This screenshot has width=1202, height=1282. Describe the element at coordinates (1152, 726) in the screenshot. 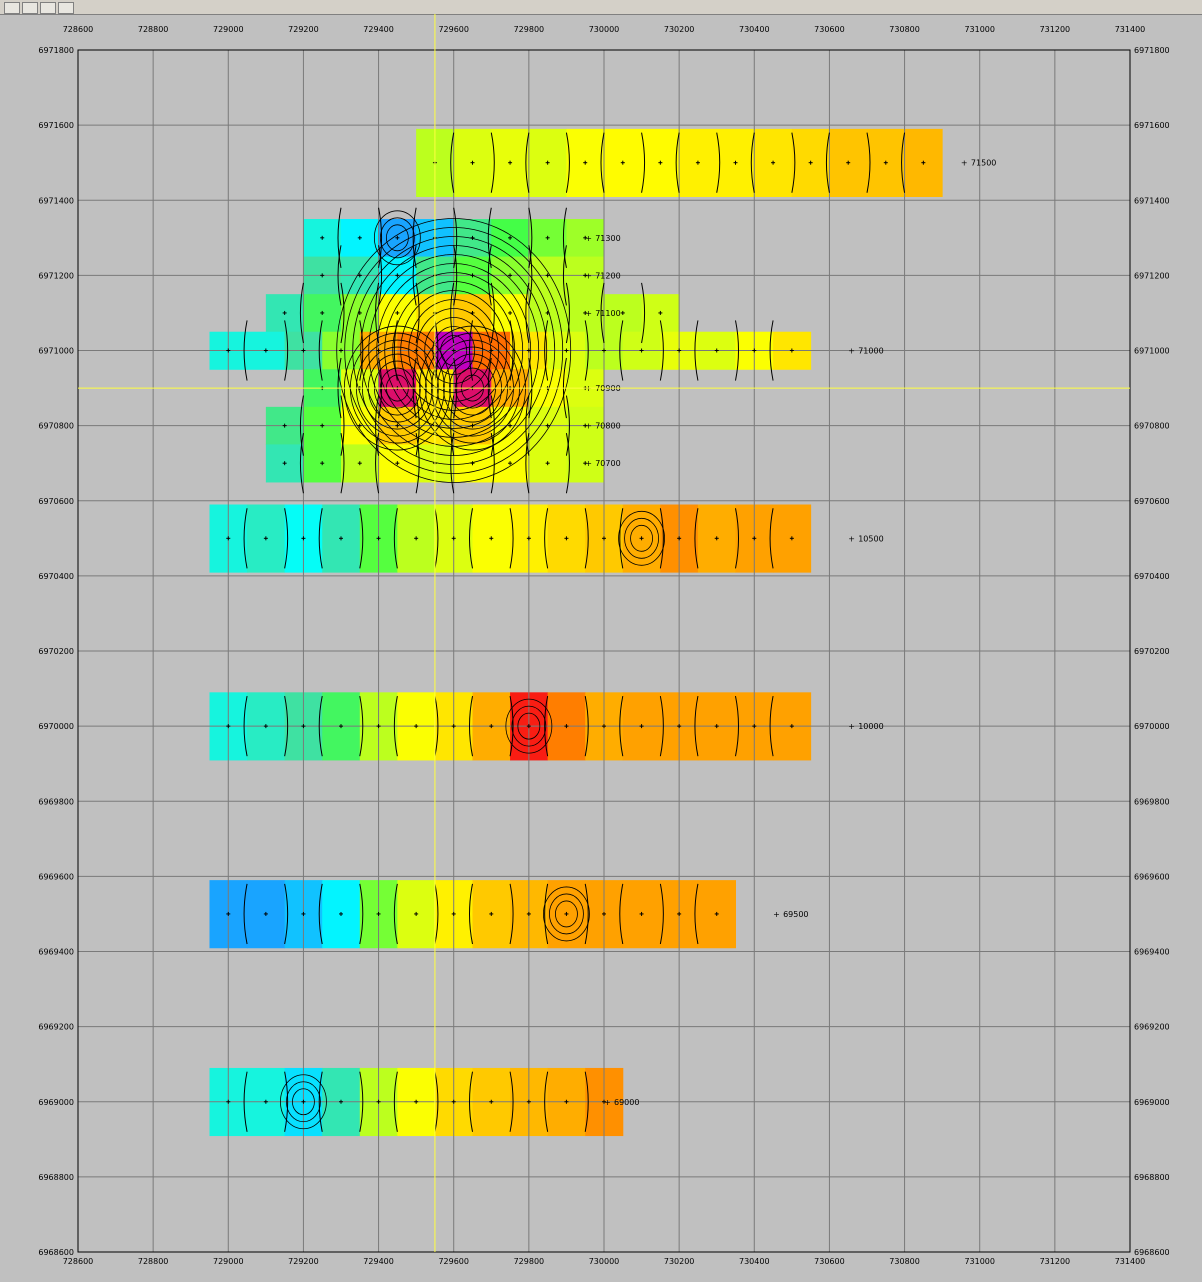

I see `y-tick-right: 6970000` at that location.